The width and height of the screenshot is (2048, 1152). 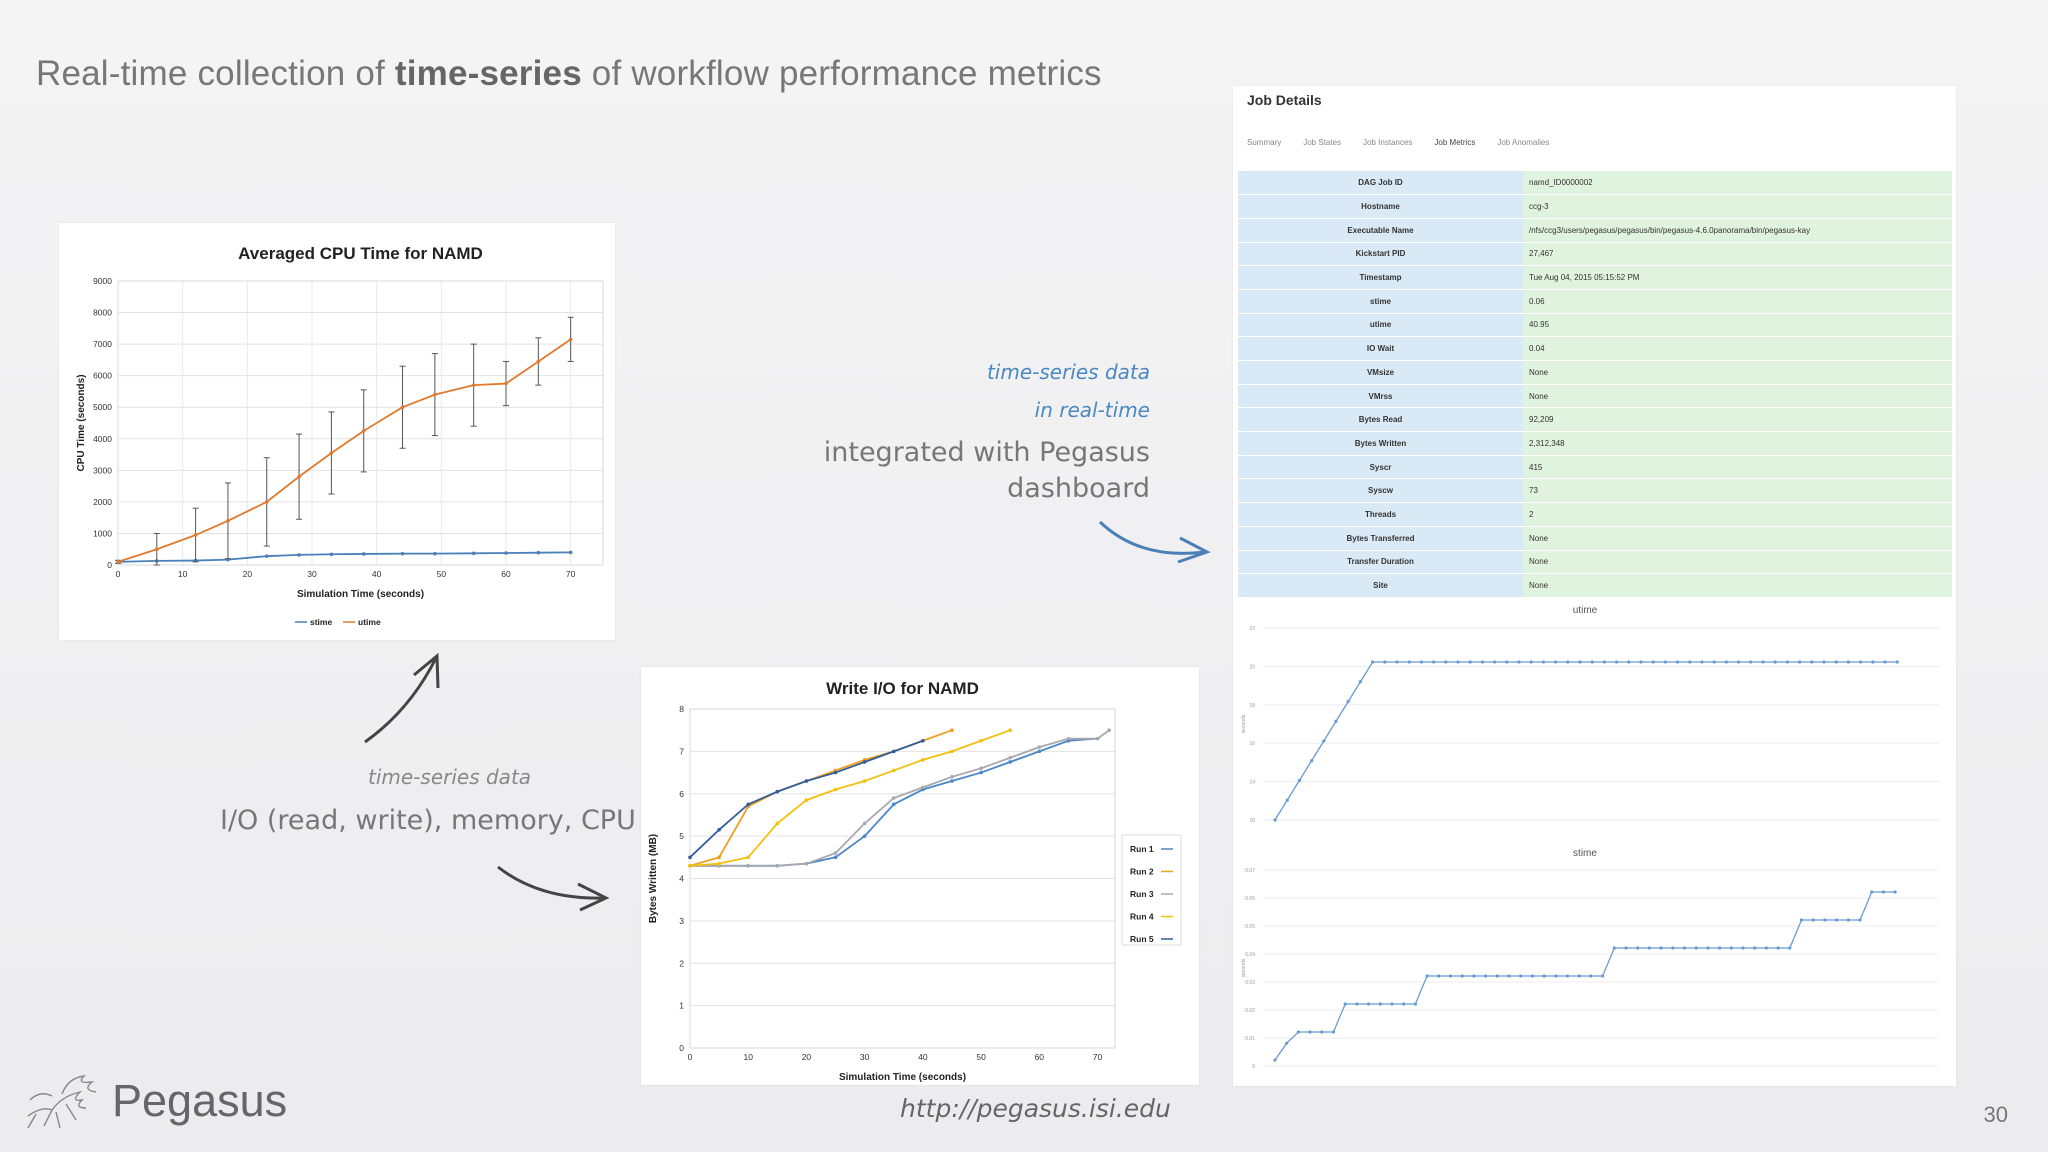 What do you see at coordinates (360, 253) in the screenshot?
I see `chart-title: Averaged CPU Time for NAMD` at bounding box center [360, 253].